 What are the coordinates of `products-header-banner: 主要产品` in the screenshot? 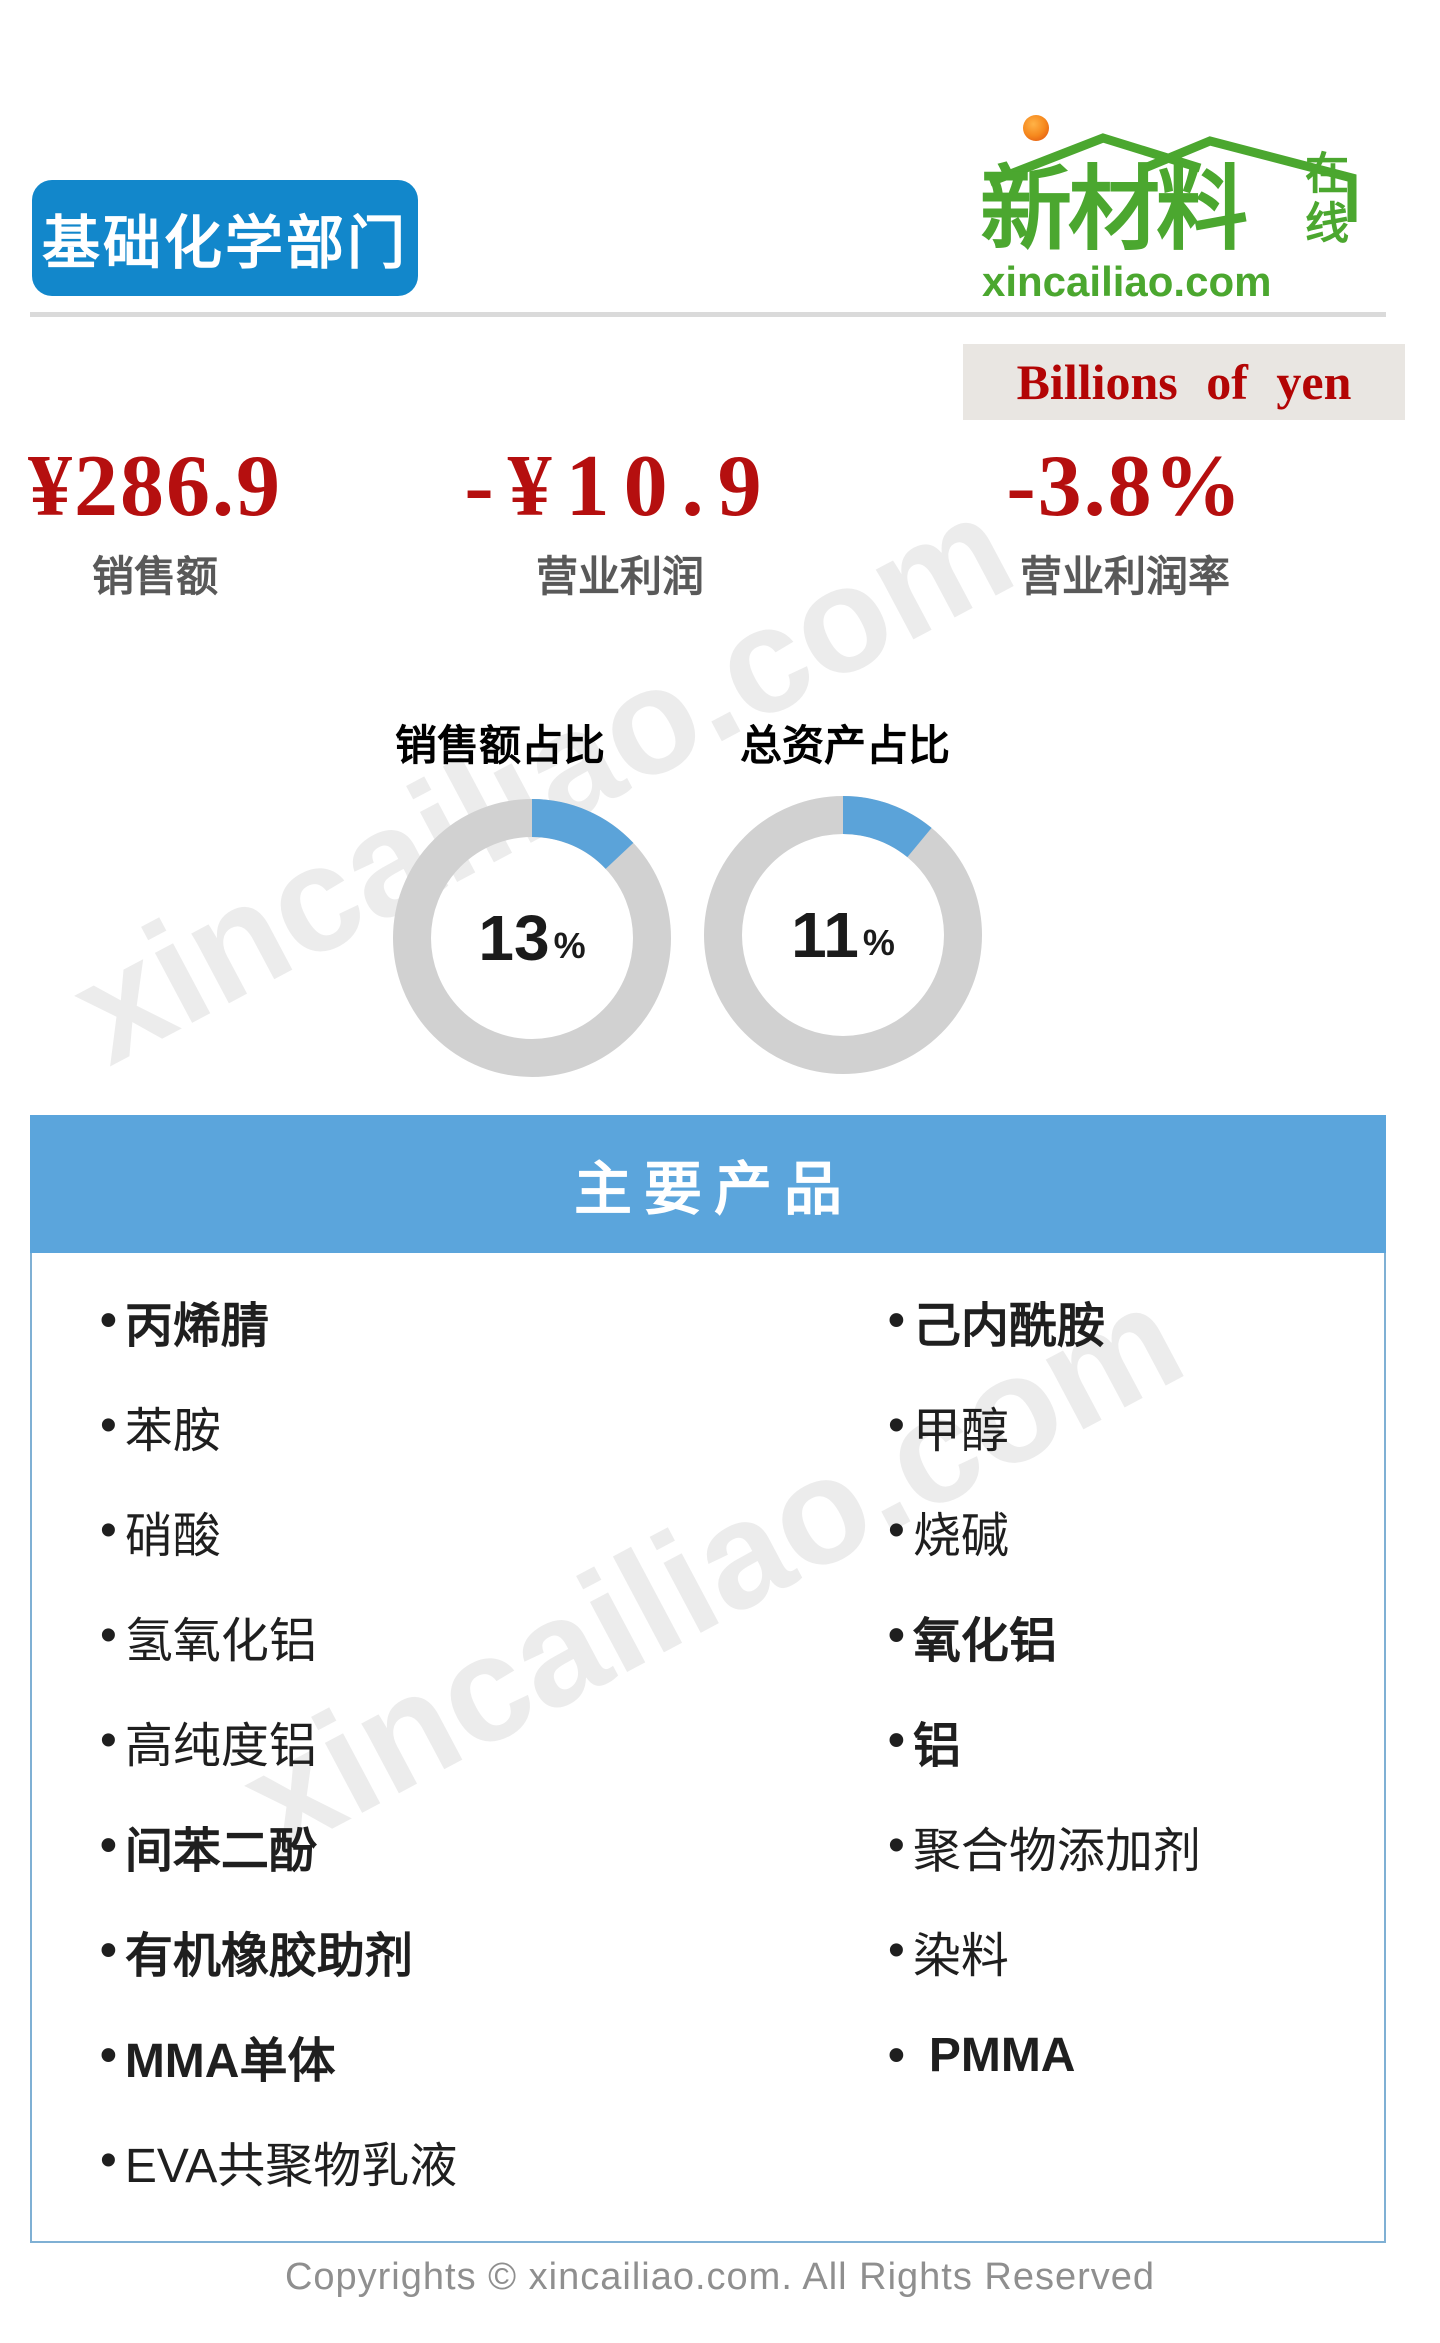 It's located at (708, 1184).